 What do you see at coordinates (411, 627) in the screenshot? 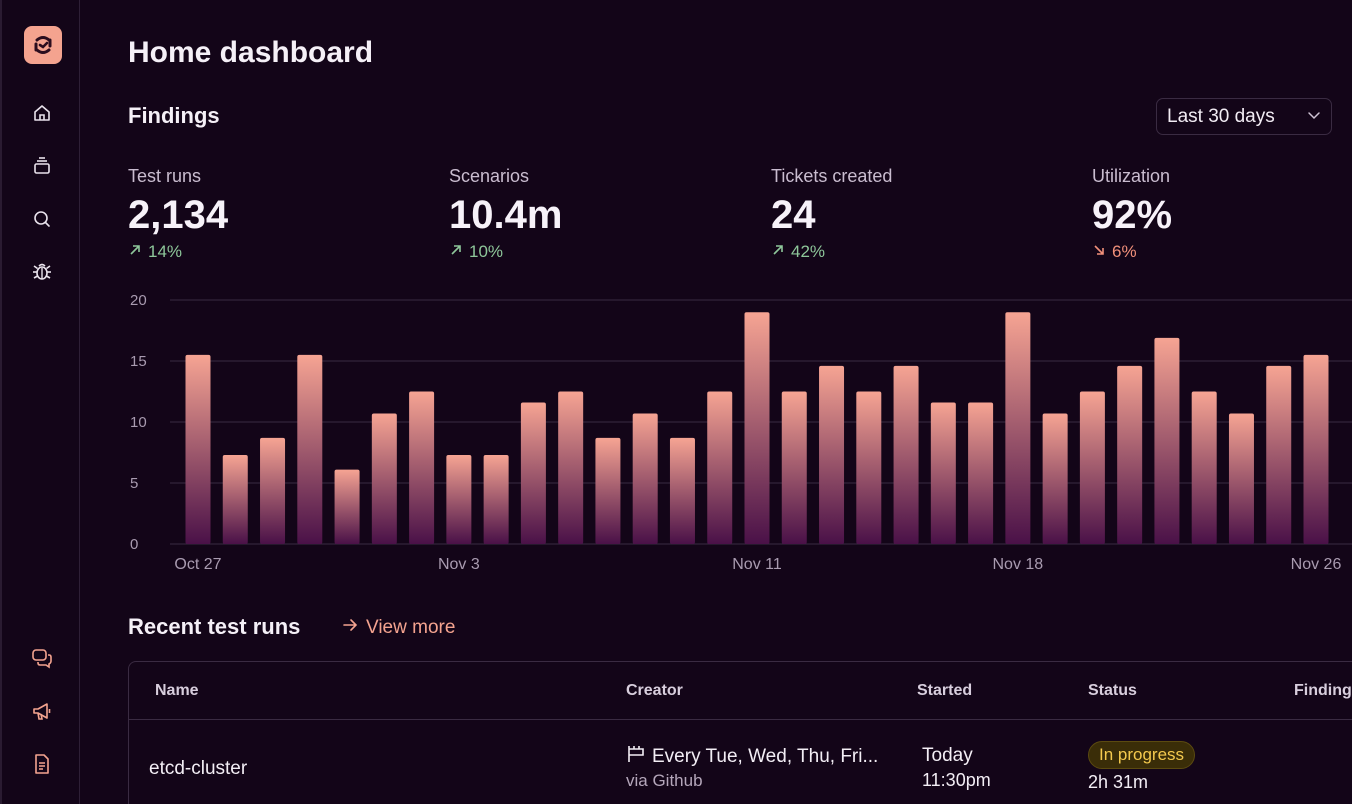
I see `view-more-label: View more` at bounding box center [411, 627].